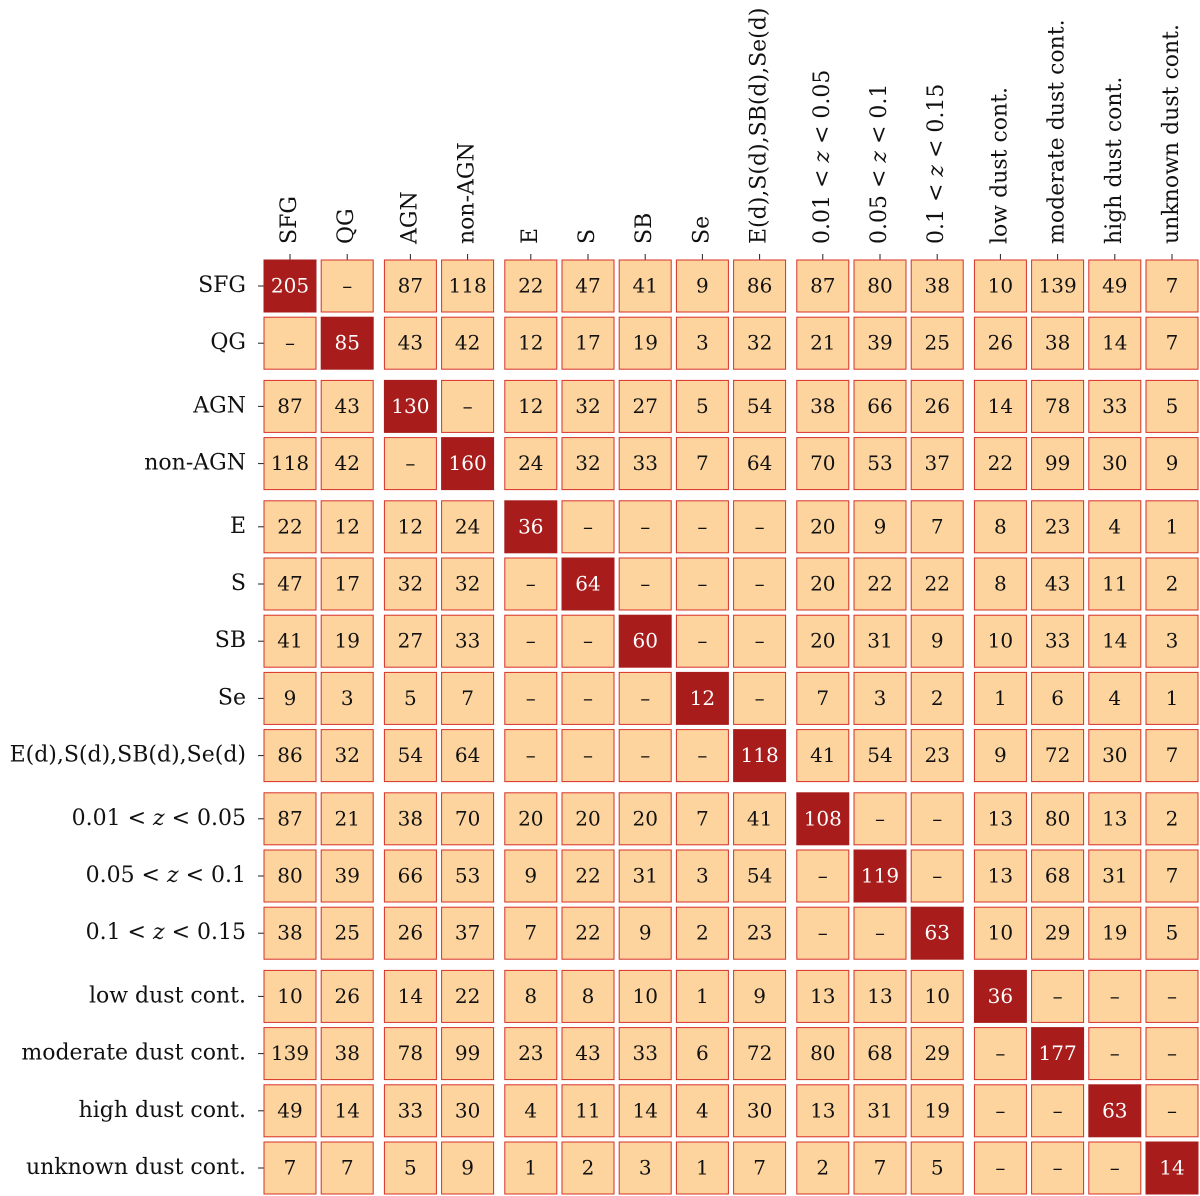 This screenshot has width=1200, height=1196. I want to click on cell-value: 24, so click(467, 526).